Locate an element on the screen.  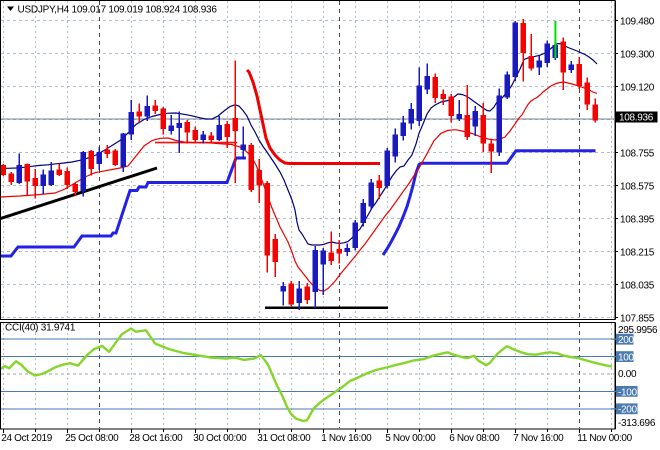
svg-text: 6 Nov 08:00 is located at coordinates (474, 438).